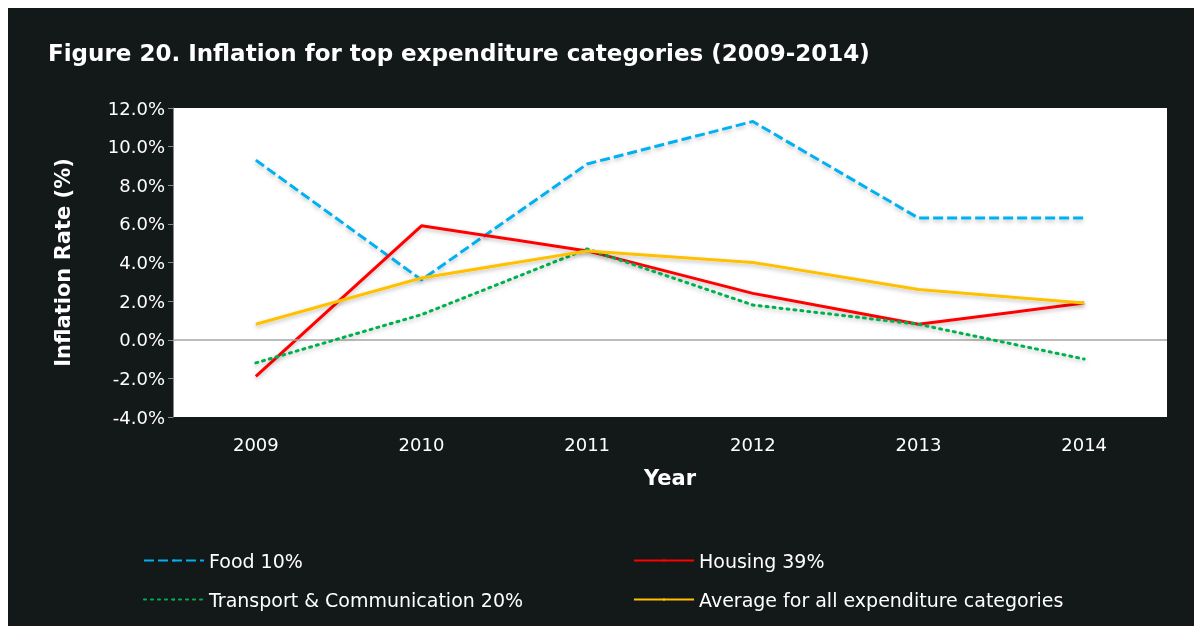 The image size is (1202, 634). What do you see at coordinates (255, 444) in the screenshot?
I see `x-tick-label: 2009` at bounding box center [255, 444].